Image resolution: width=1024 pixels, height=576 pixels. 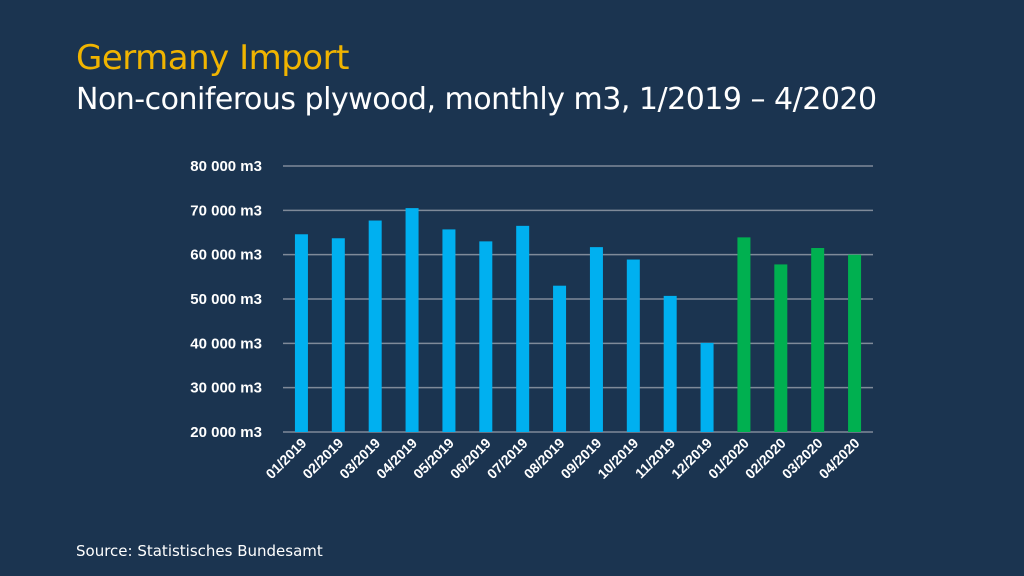 What do you see at coordinates (226, 343) in the screenshot?
I see `y-tick-label: 40 000 m3` at bounding box center [226, 343].